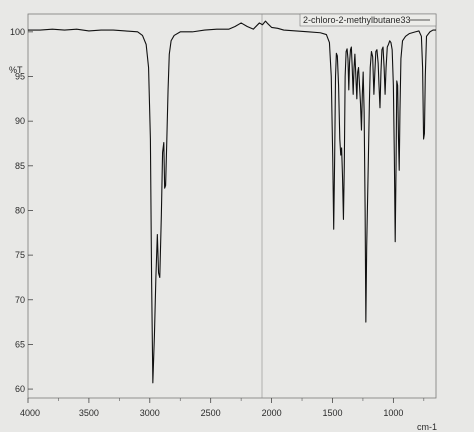 This screenshot has width=474, height=432. I want to click on x-tick-label: 2500, so click(211, 413).